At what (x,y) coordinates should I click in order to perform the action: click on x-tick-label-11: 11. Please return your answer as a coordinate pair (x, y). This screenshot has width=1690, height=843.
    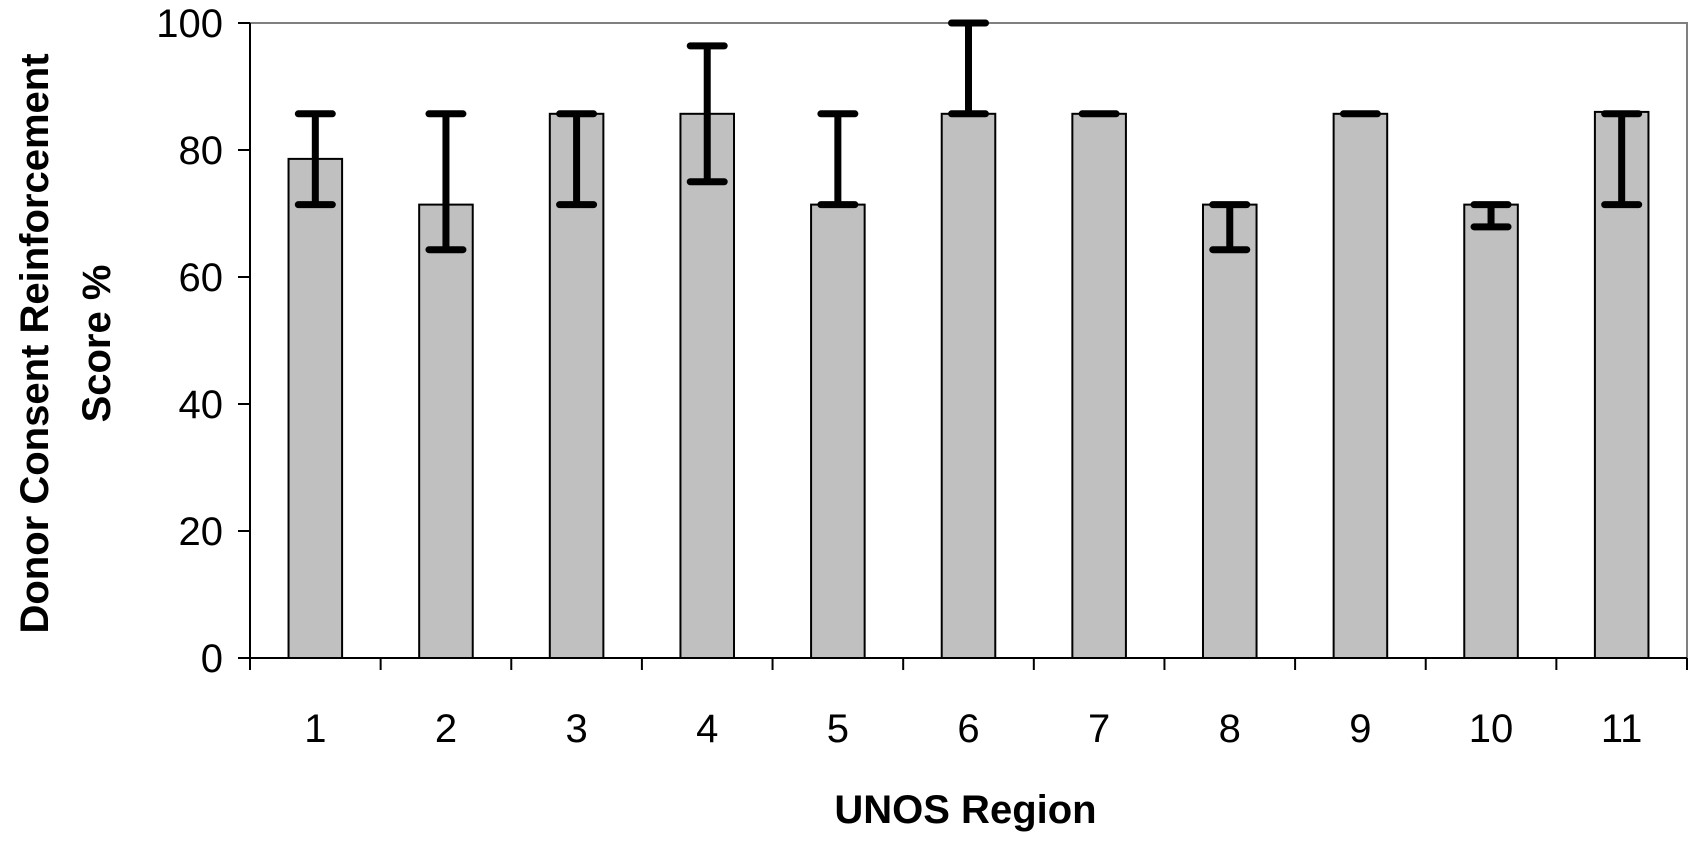
    Looking at the image, I should click on (1622, 729).